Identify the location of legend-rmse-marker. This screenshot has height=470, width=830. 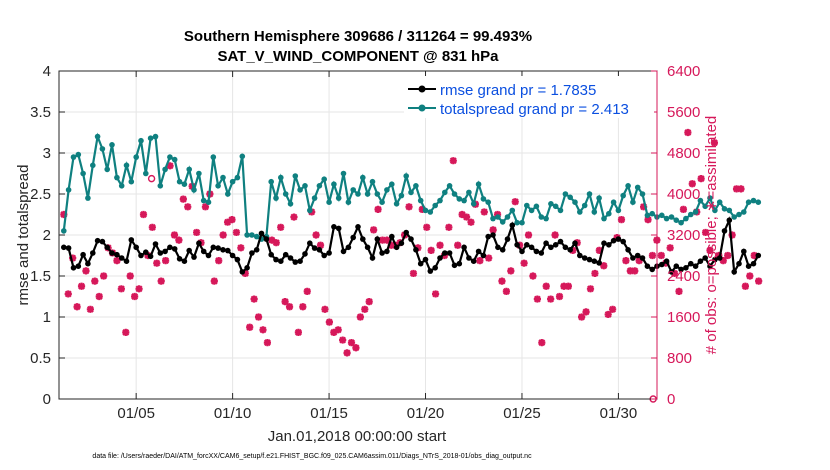
(422, 89).